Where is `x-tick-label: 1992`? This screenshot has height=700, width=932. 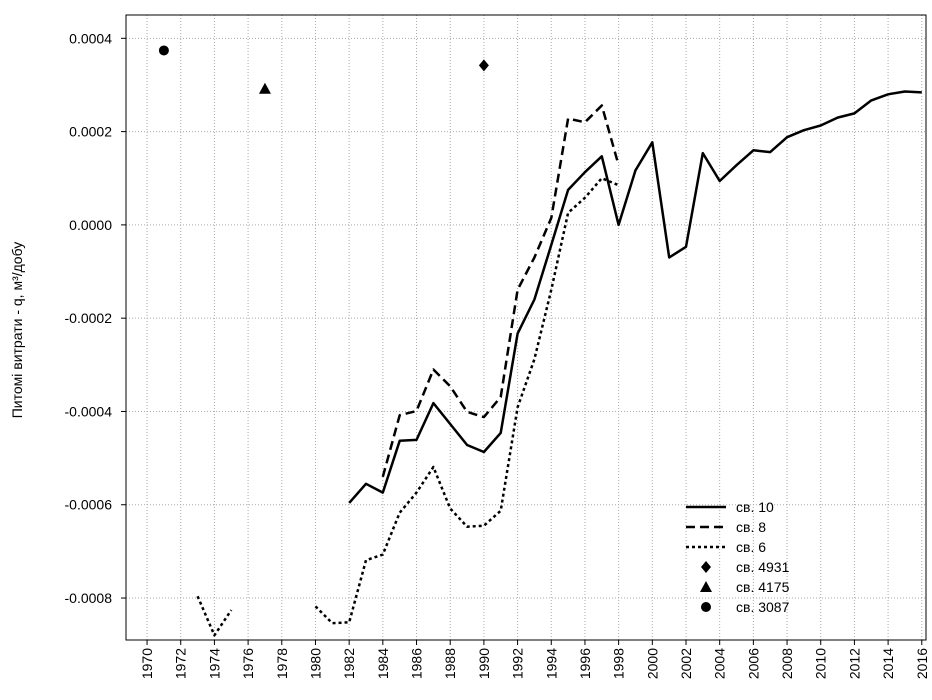
x-tick-label: 1992 is located at coordinates (518, 663).